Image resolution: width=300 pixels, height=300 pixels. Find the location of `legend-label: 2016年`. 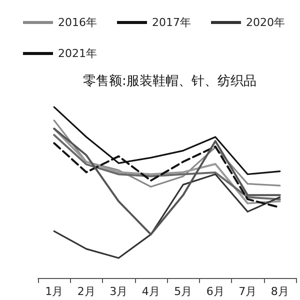

legend-label: 2016年 is located at coordinates (77, 22).